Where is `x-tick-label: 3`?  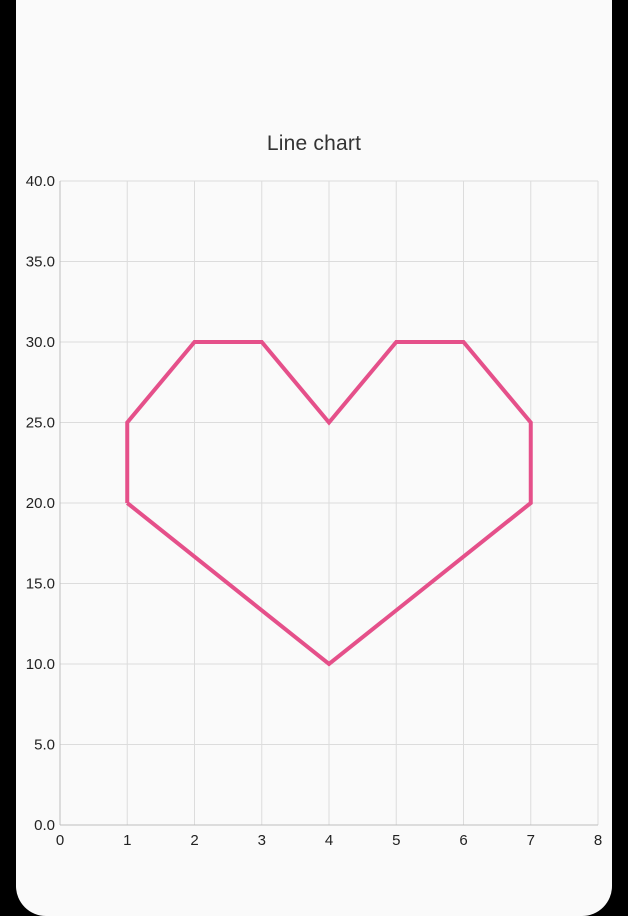 x-tick-label: 3 is located at coordinates (262, 840).